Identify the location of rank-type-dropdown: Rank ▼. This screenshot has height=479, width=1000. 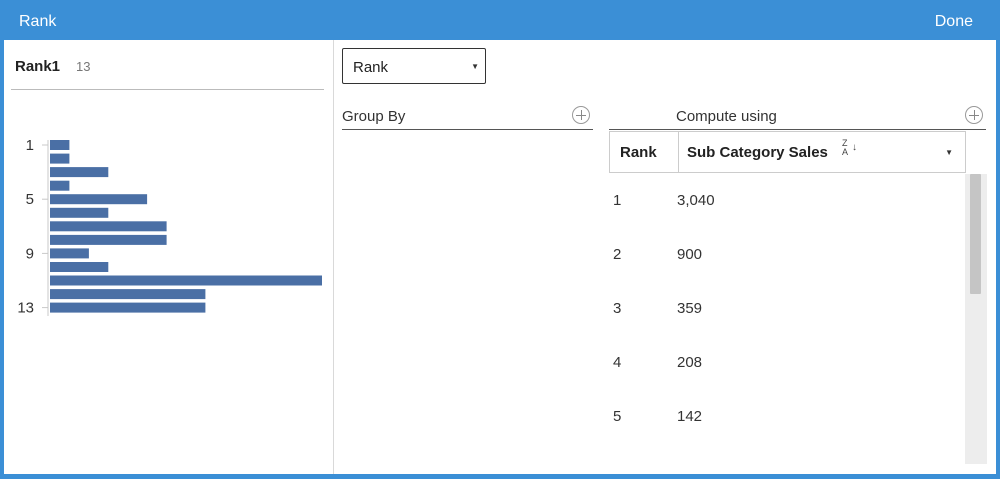
(414, 66).